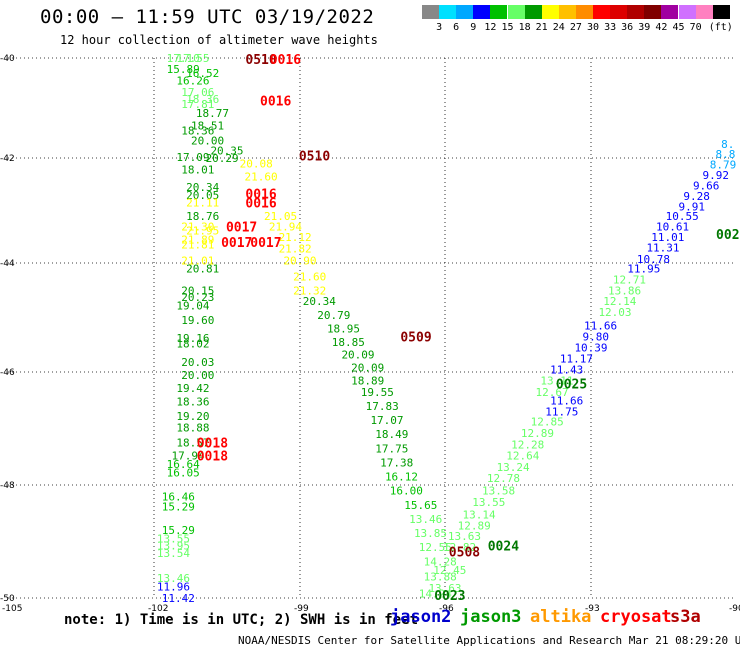  I want to click on y-tick-label: -46, so click(7, 373).